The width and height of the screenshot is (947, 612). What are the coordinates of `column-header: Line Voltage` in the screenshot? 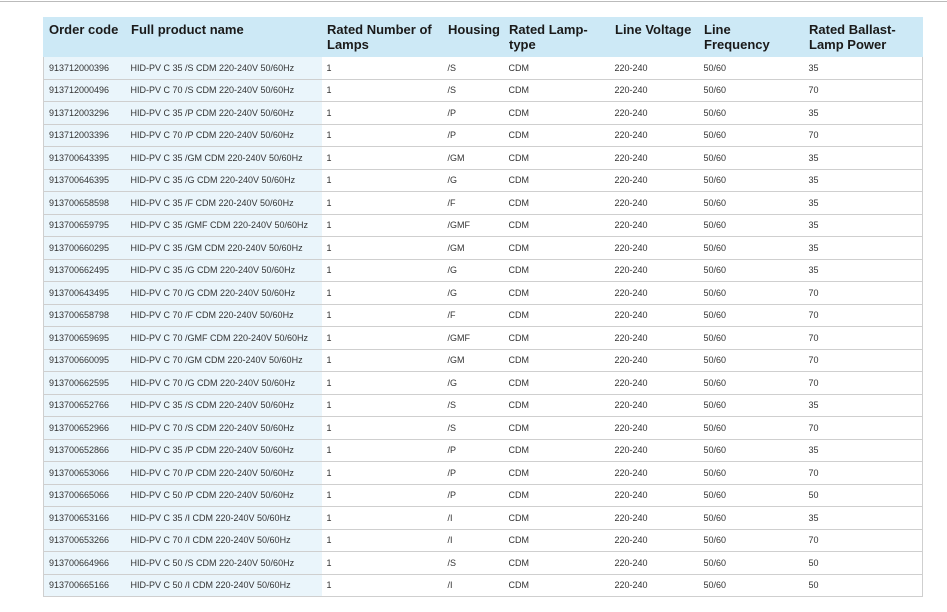 It's located at (654, 37).